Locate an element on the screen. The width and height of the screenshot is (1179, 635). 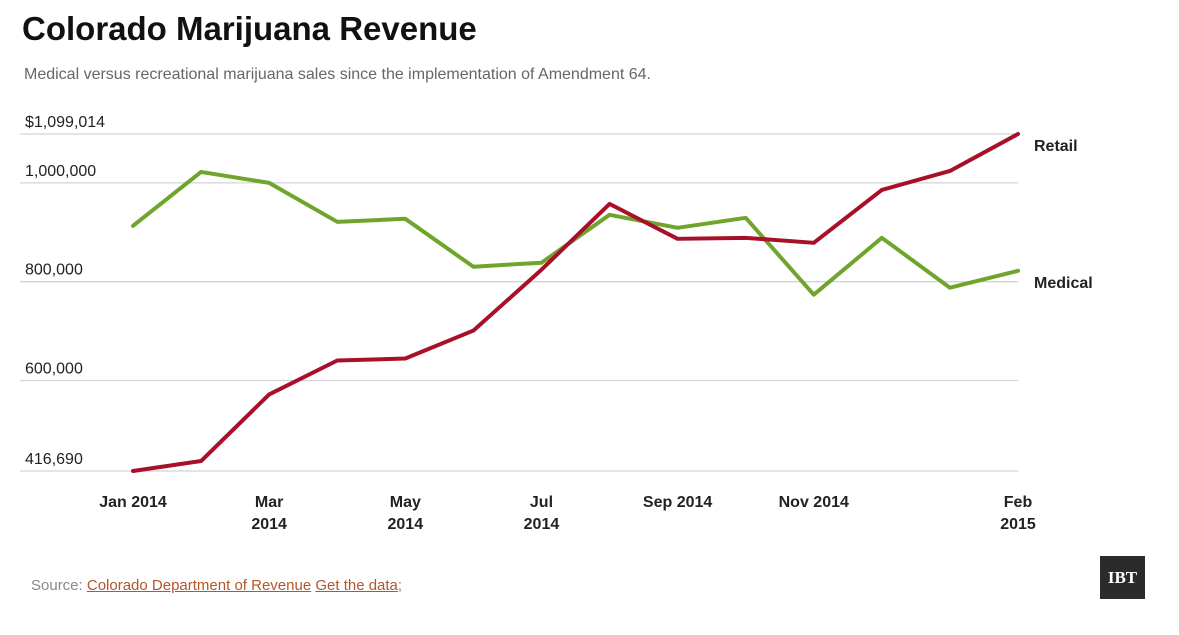
get-data-link: Get the data is located at coordinates (356, 585).